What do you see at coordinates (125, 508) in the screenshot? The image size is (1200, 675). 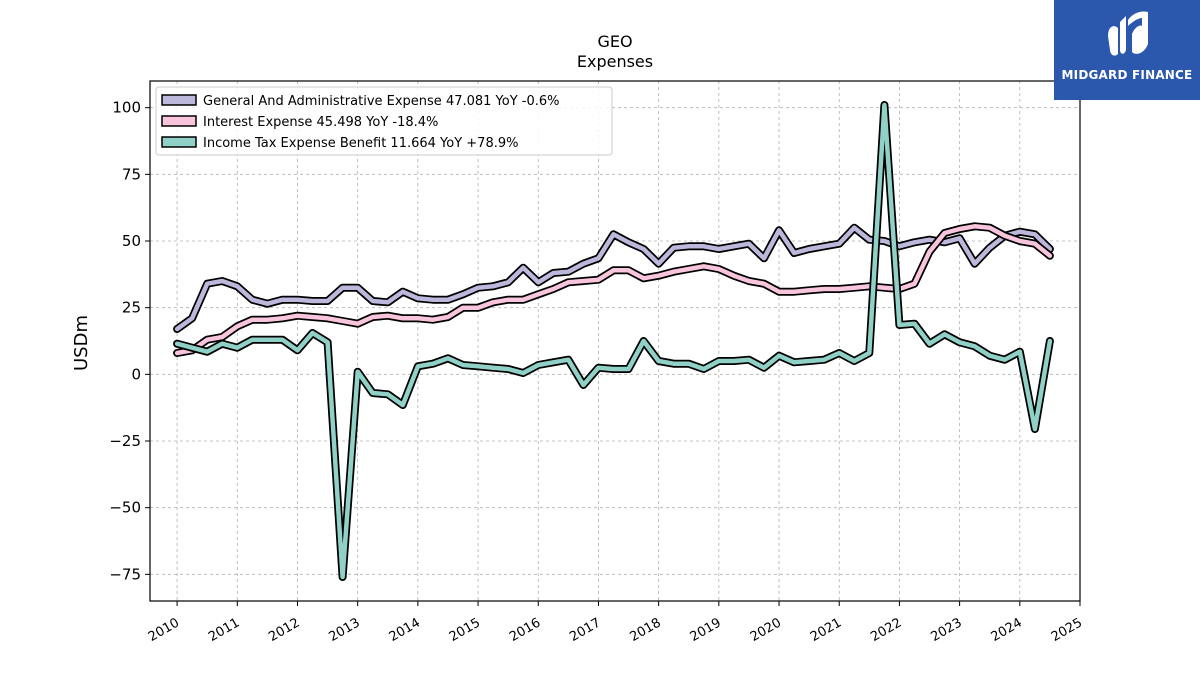 I see `y-tick-label: −50` at bounding box center [125, 508].